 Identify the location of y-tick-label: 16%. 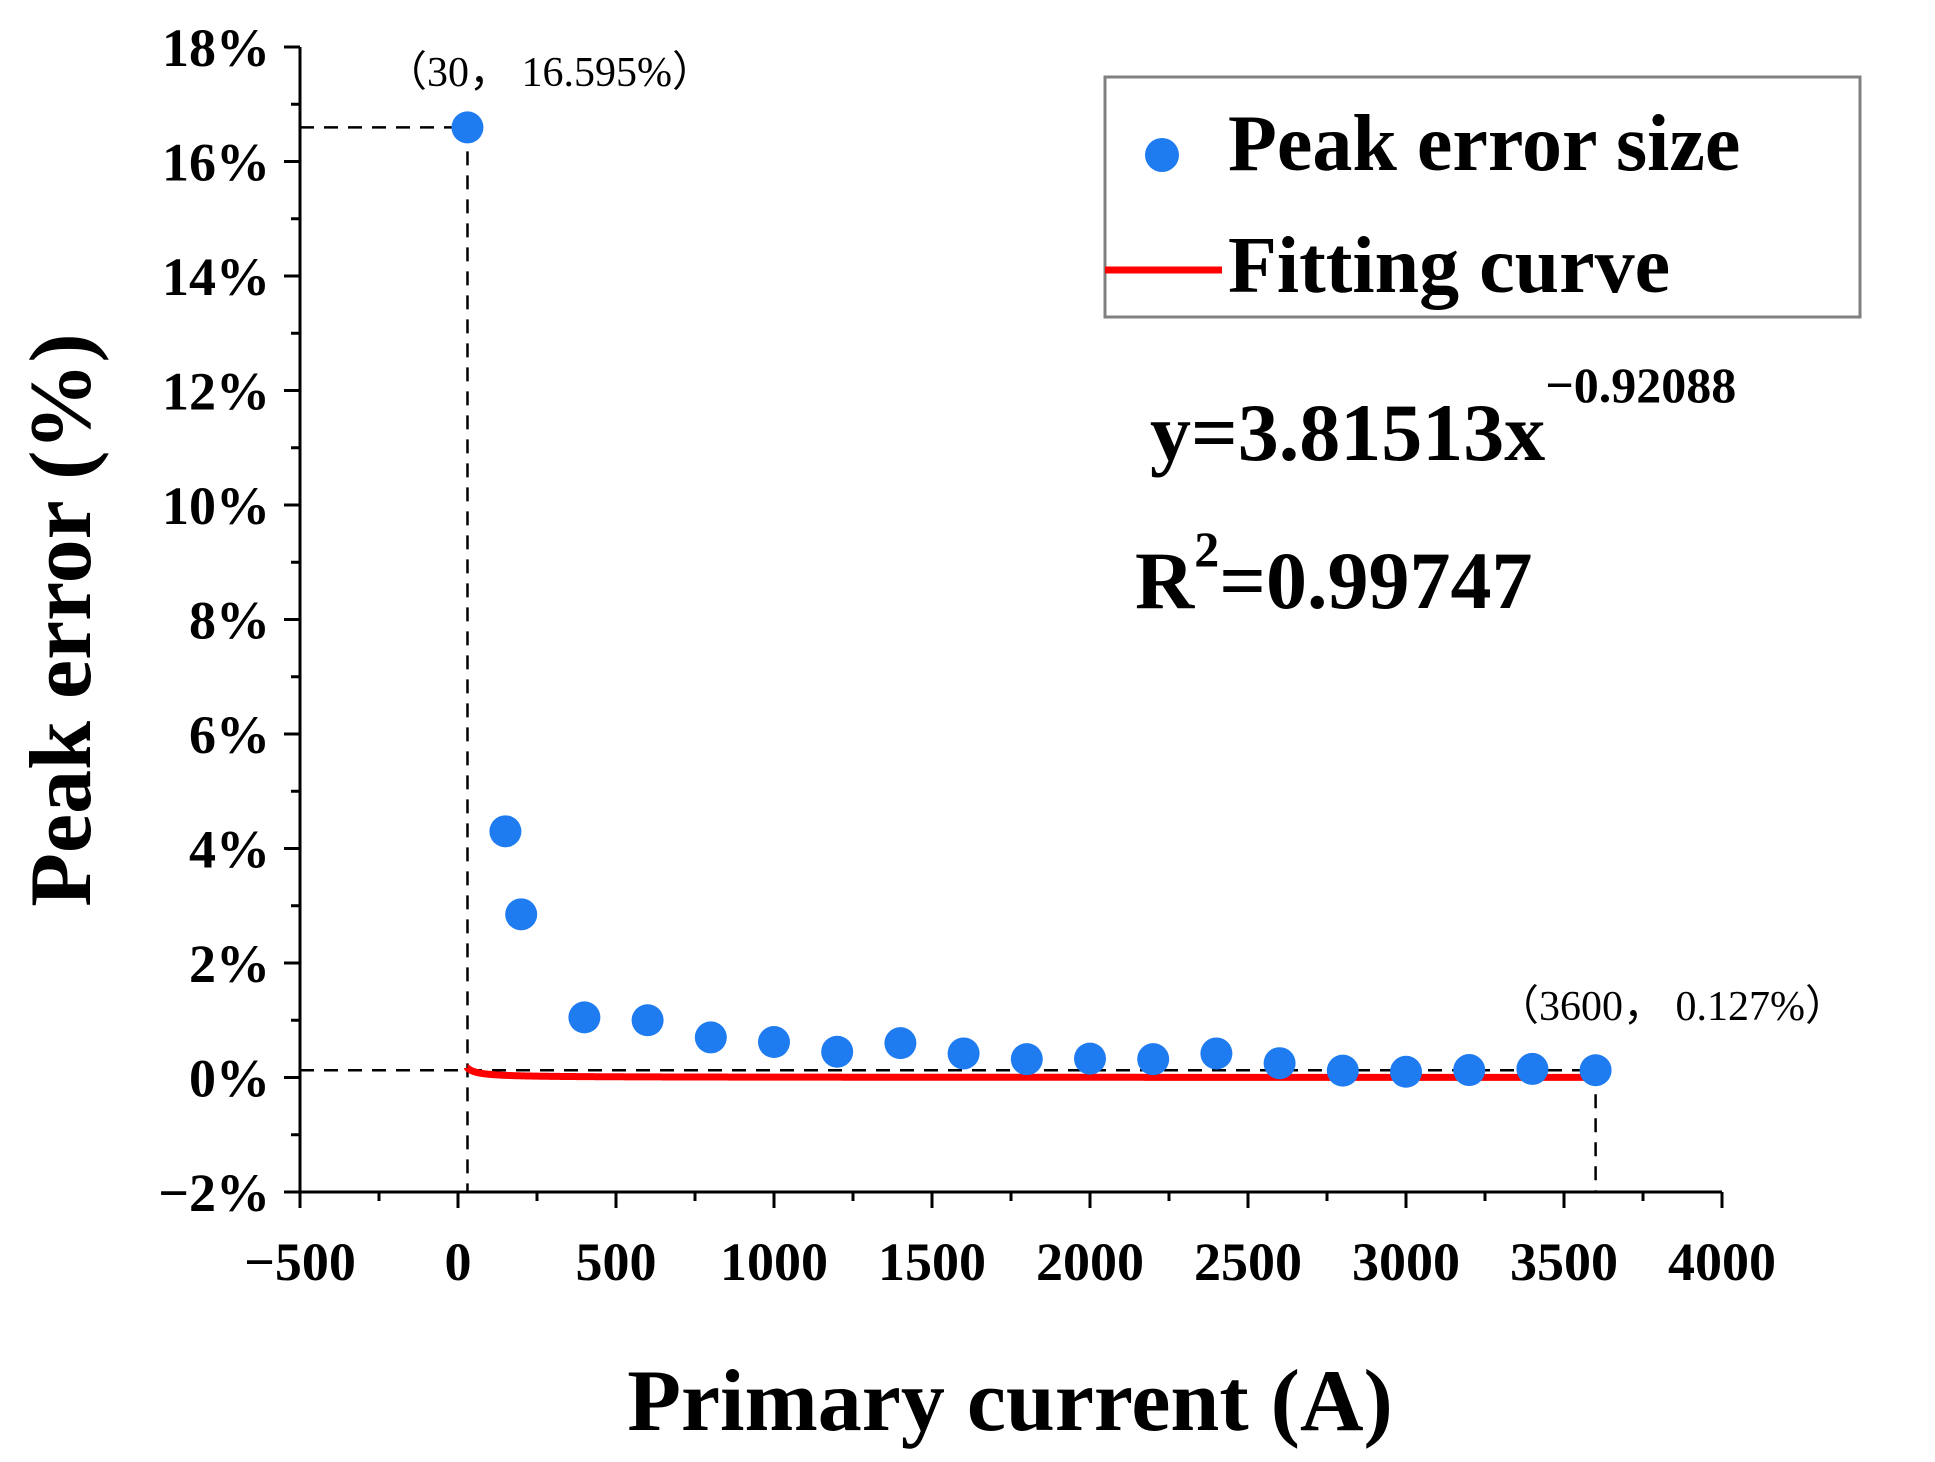
(216, 163).